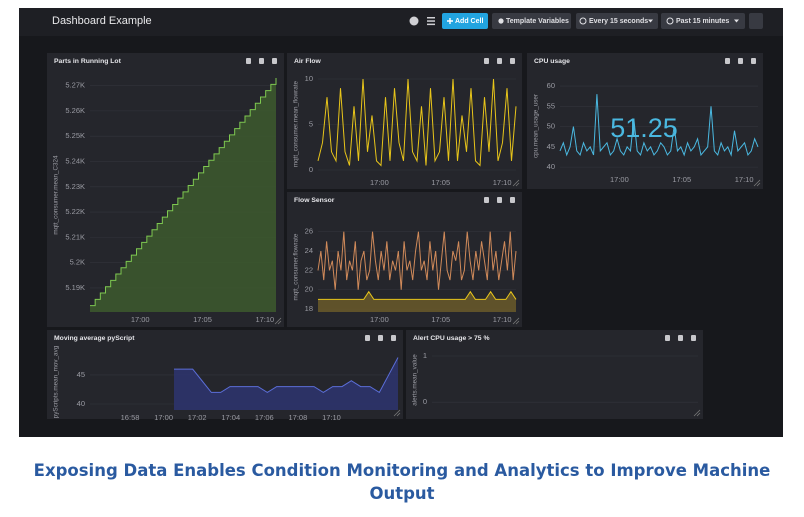  Describe the element at coordinates (81, 403) in the screenshot. I see `y-tick-label: 40` at that location.